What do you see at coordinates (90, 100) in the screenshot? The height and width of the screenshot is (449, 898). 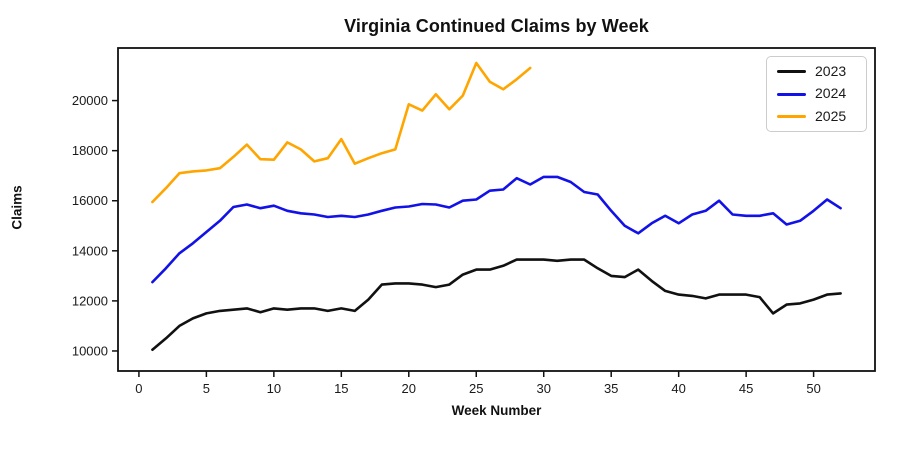 I see `y-tick-label: 20000` at bounding box center [90, 100].